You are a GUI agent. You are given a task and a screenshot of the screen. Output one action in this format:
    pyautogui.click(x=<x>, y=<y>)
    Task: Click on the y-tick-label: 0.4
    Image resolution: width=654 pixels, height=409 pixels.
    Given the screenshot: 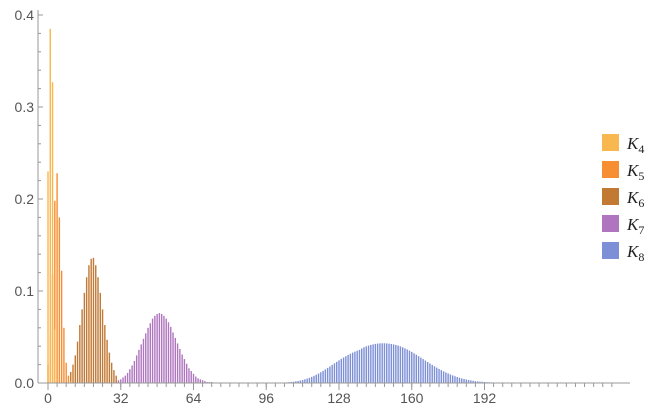 What is the action you would take?
    pyautogui.click(x=25, y=15)
    